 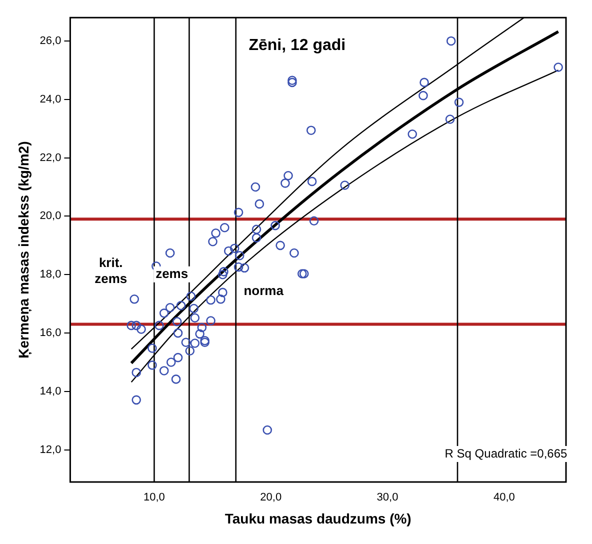 I want to click on text: Zēni, 12 gadi, so click(x=297, y=45).